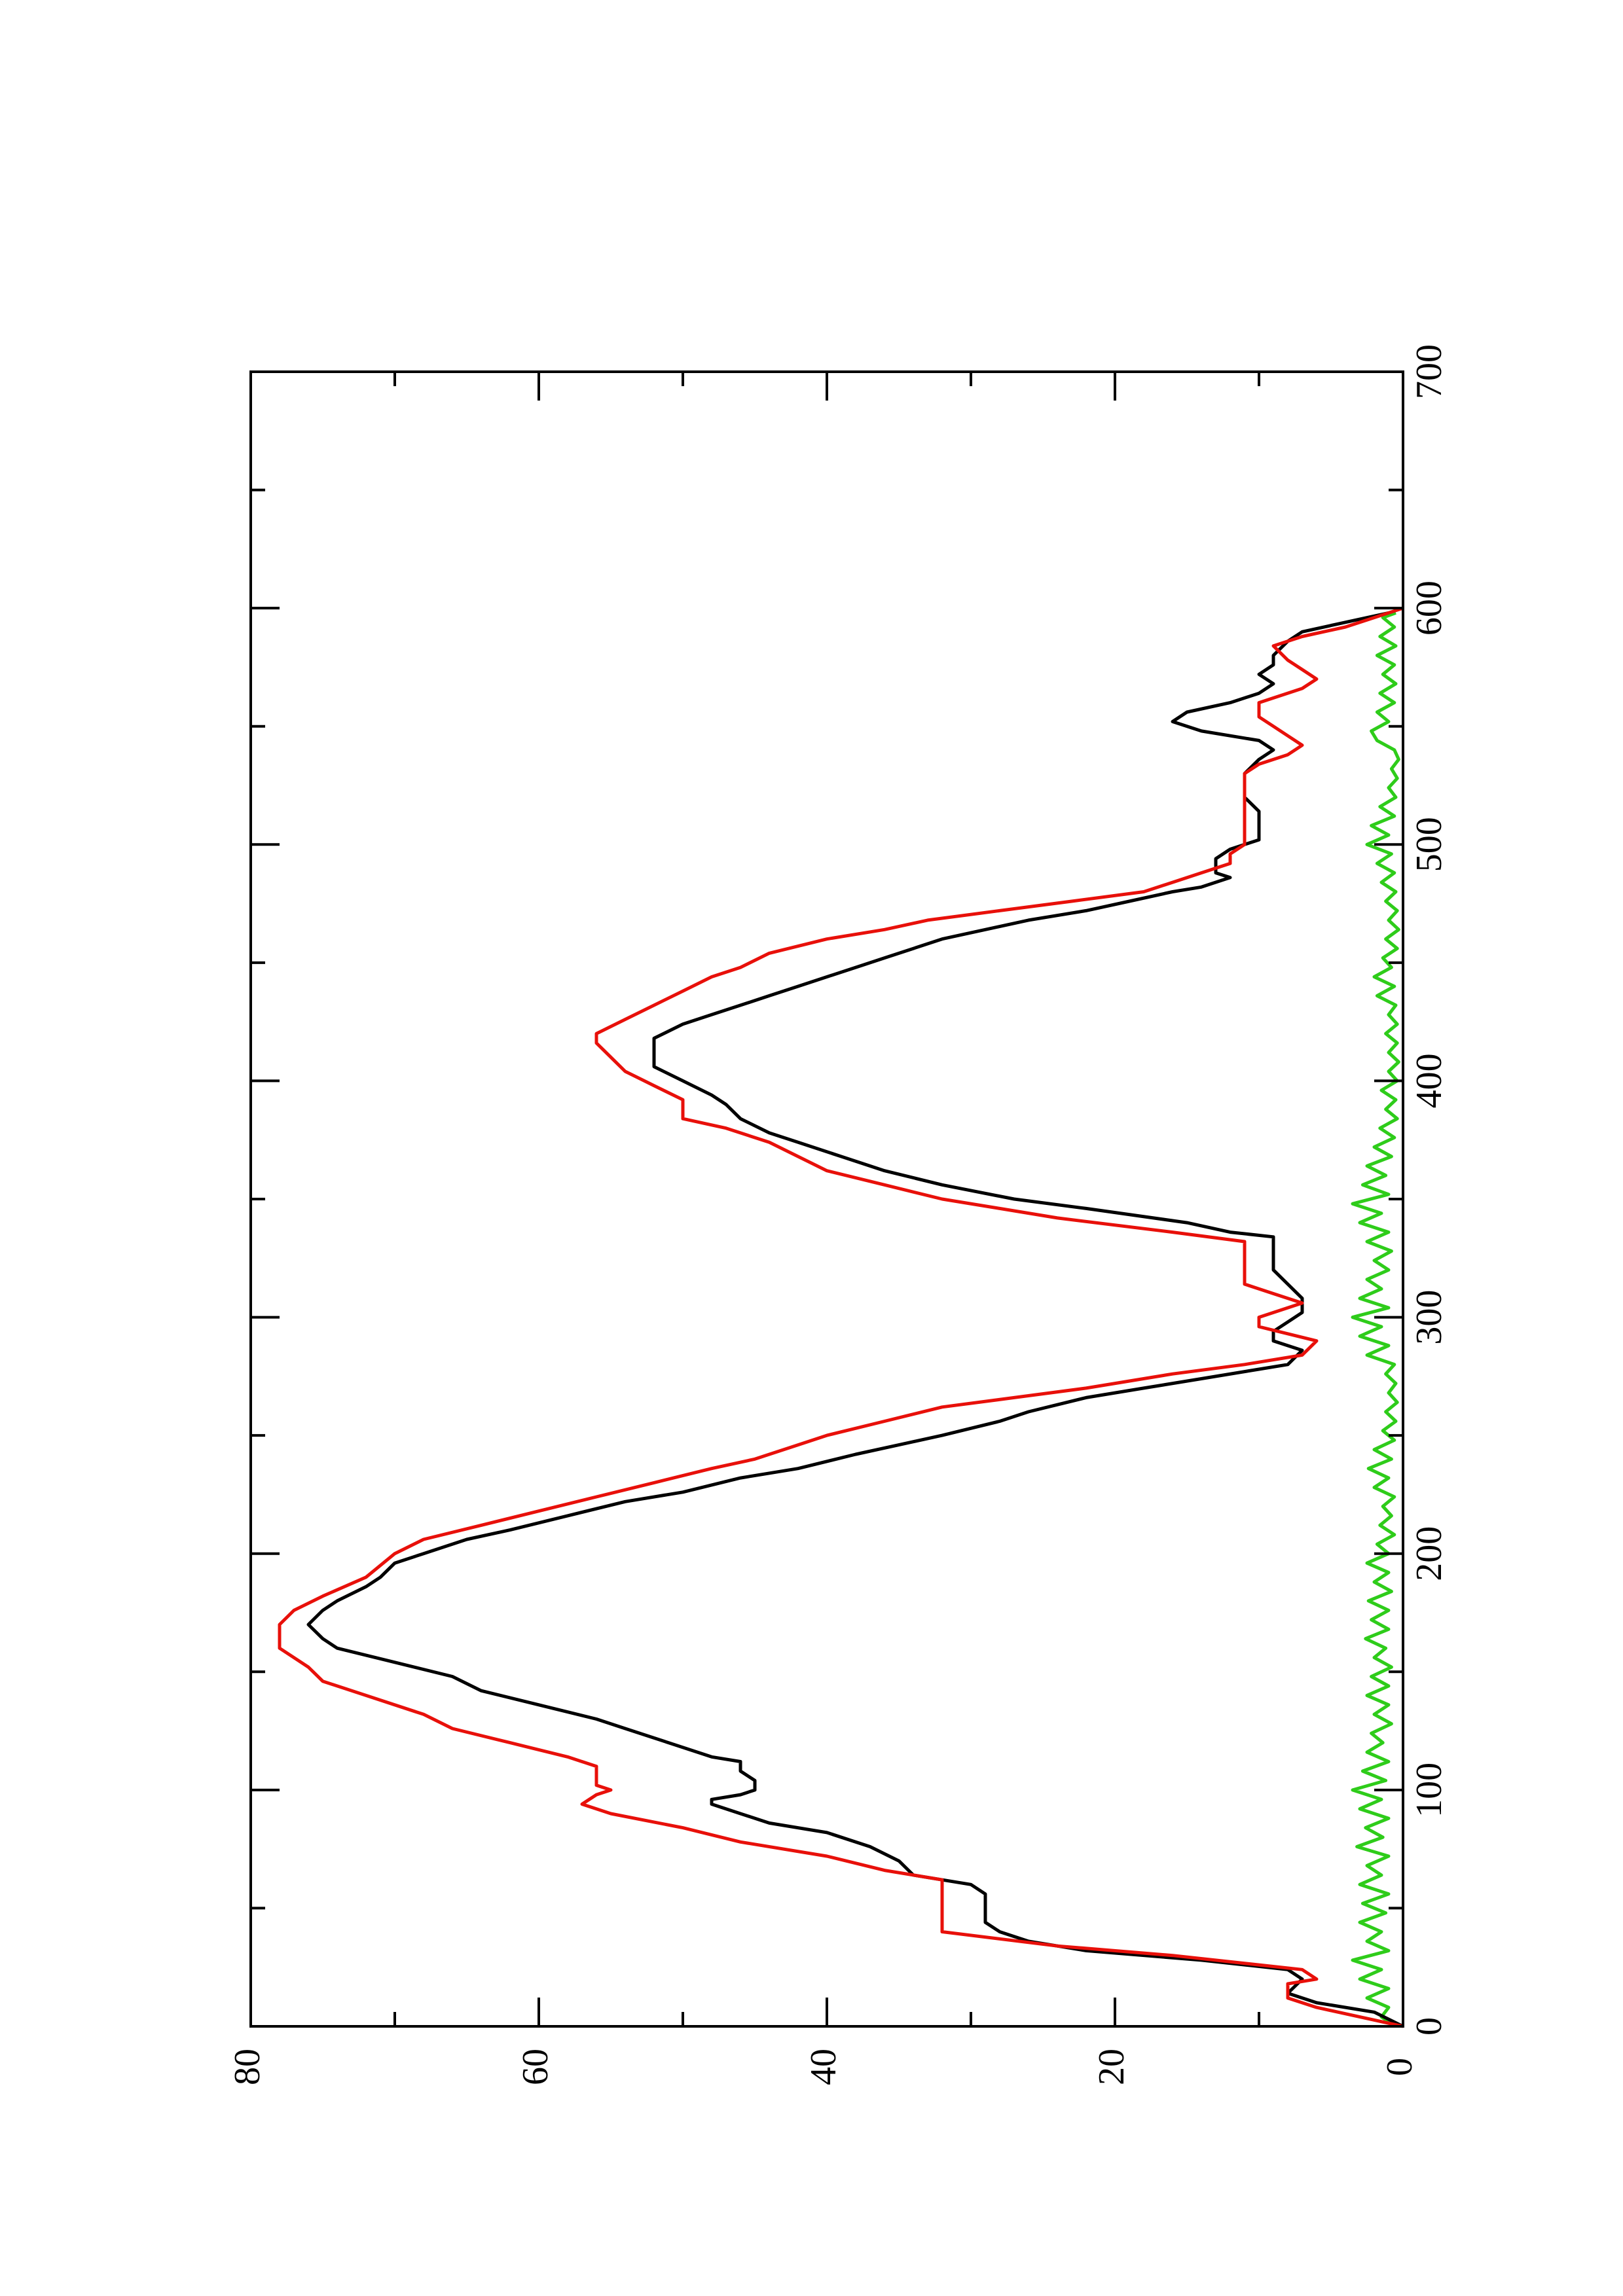 The height and width of the screenshot is (2296, 1623). I want to click on x-tick-label: 300, so click(1429, 1317).